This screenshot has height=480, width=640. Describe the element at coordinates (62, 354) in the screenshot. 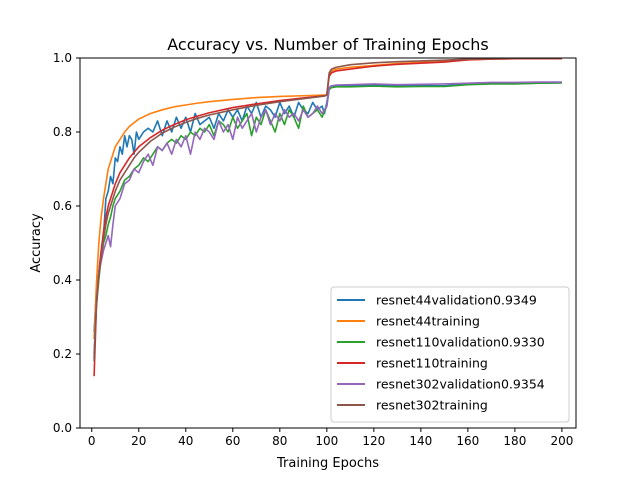

I see `y-tick-label: 0.2` at that location.